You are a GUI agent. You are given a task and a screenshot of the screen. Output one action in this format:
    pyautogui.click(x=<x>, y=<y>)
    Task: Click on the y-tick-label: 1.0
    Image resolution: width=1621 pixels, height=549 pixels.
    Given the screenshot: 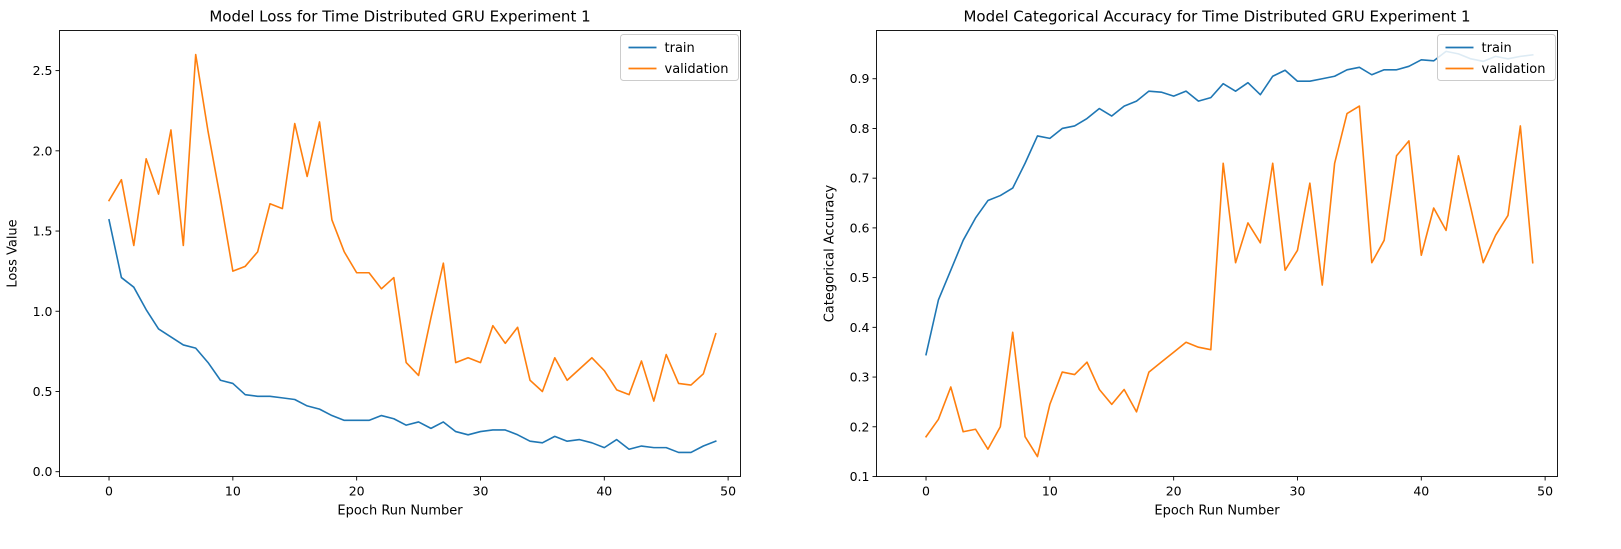 What is the action you would take?
    pyautogui.click(x=43, y=311)
    